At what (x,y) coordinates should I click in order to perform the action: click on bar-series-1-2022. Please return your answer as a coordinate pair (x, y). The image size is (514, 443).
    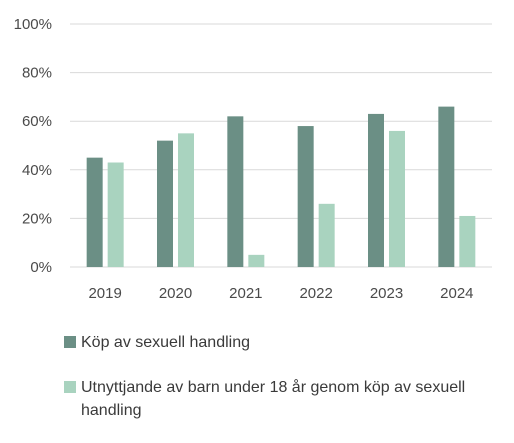
    Looking at the image, I should click on (305, 196).